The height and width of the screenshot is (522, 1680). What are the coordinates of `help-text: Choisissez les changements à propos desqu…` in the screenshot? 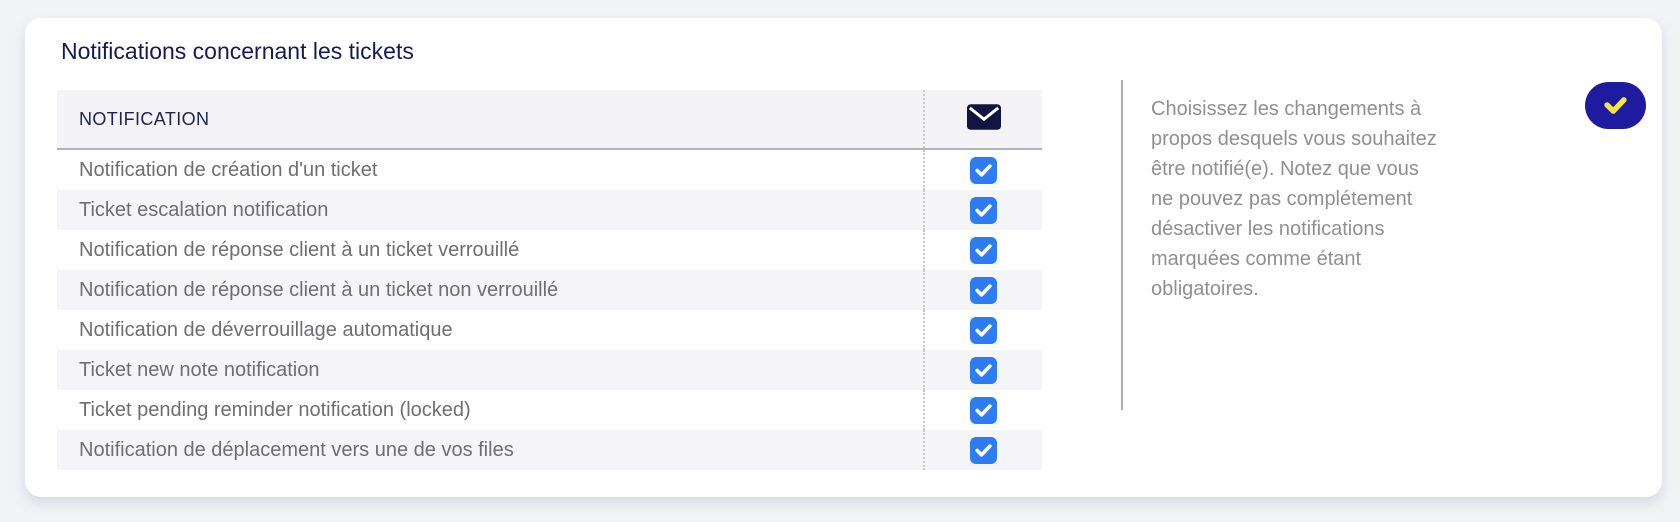 It's located at (1331, 199).